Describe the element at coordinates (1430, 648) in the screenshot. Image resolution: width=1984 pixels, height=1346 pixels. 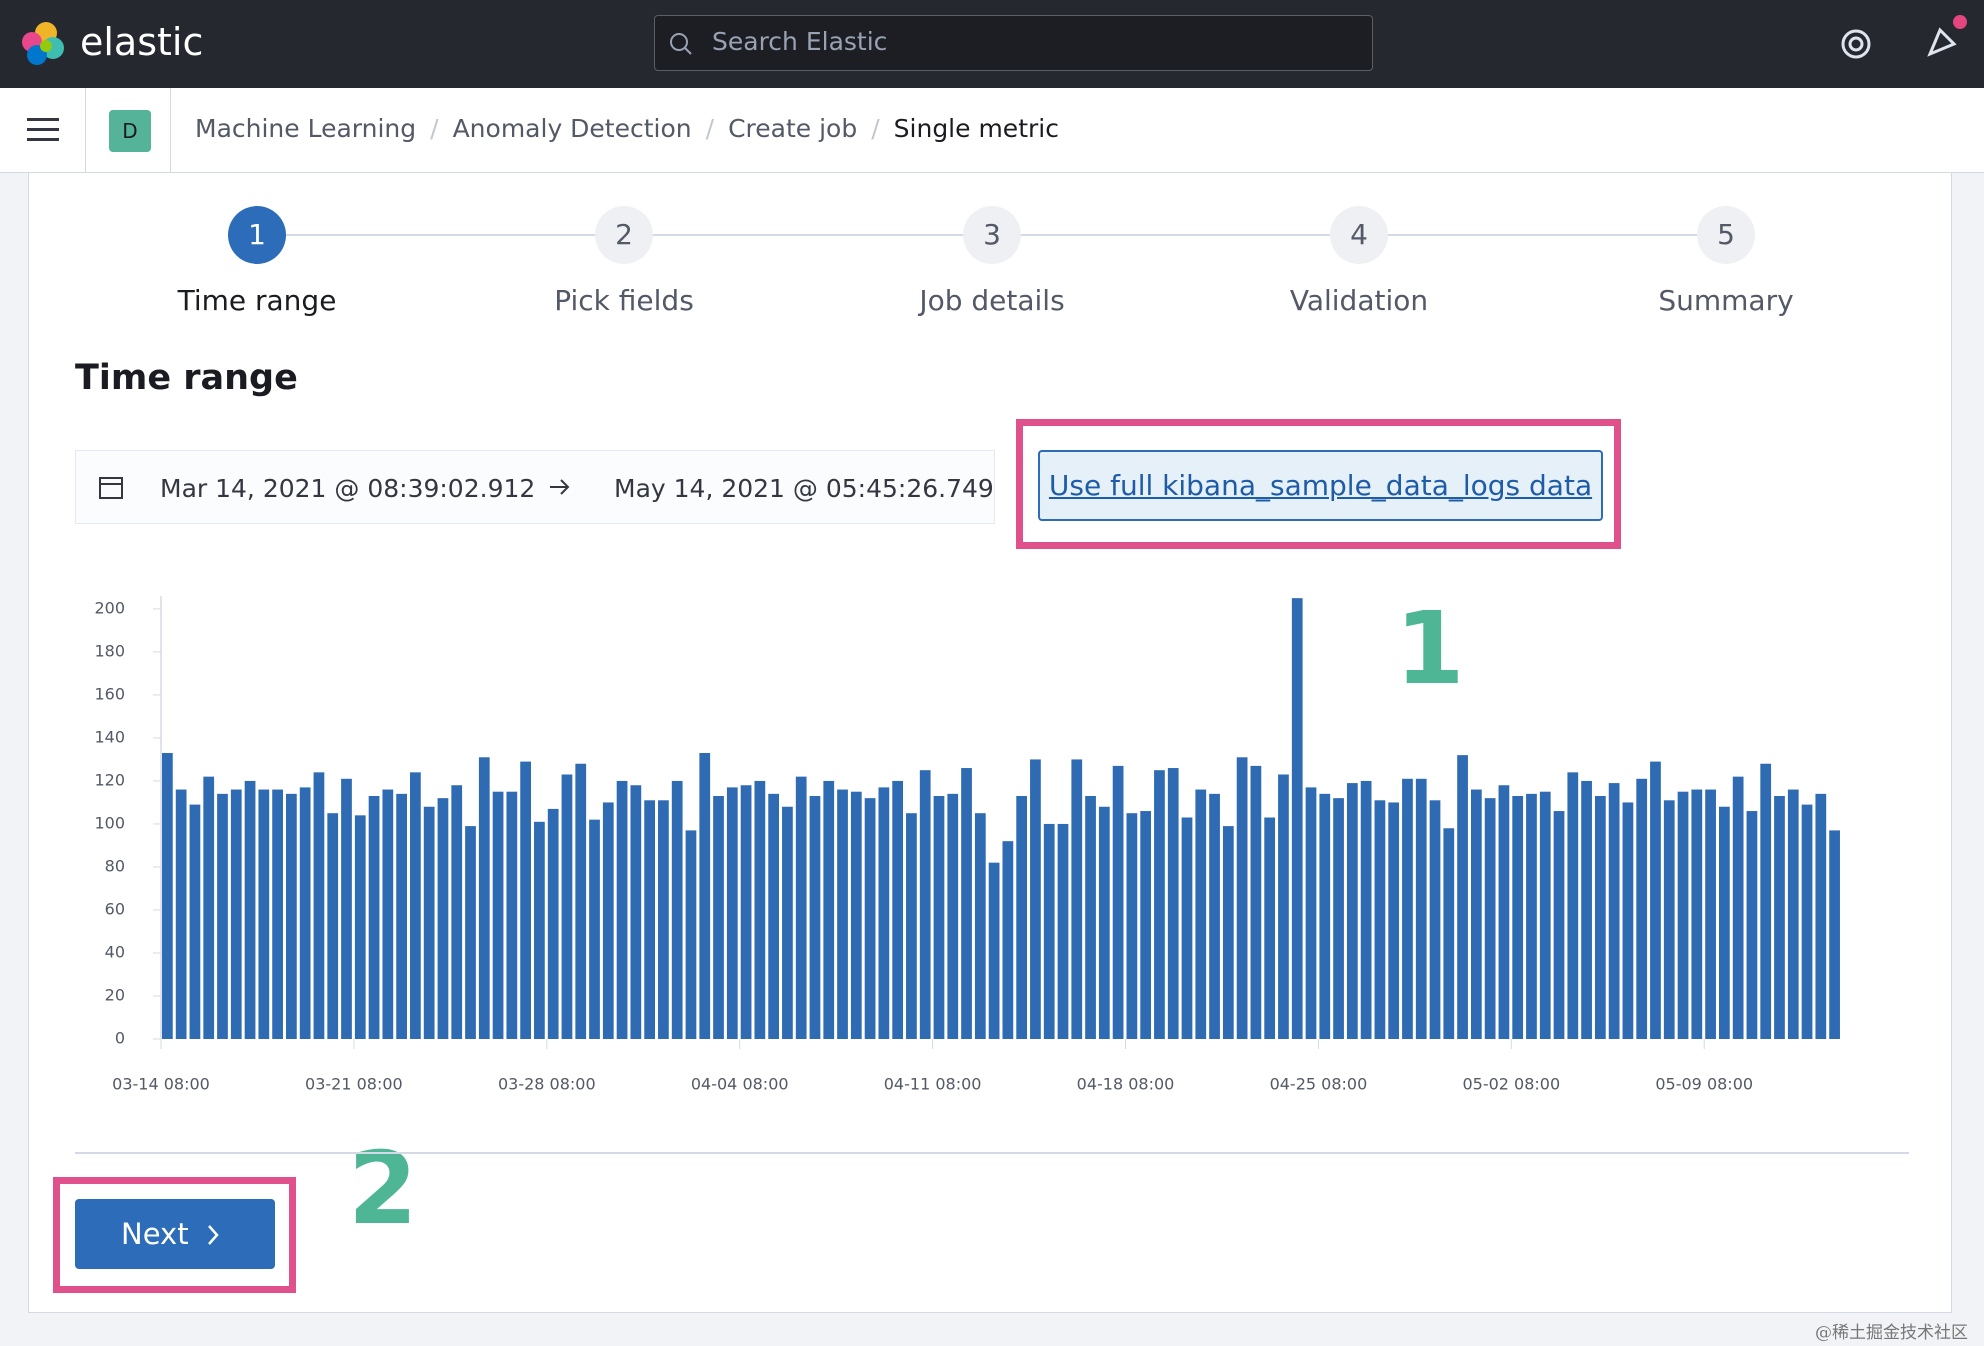
I see `annotation: 1` at that location.